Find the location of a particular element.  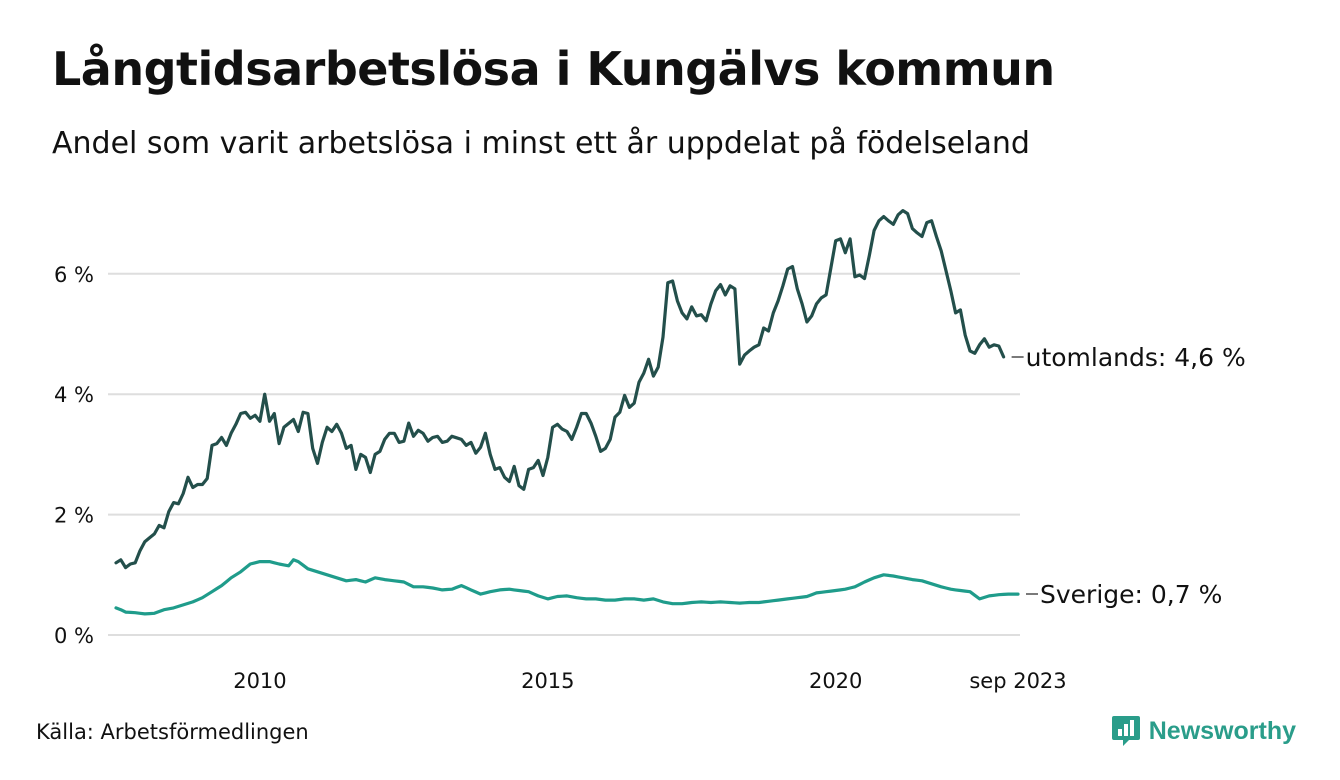

brand-logo: Newsworthy is located at coordinates (1203, 731).